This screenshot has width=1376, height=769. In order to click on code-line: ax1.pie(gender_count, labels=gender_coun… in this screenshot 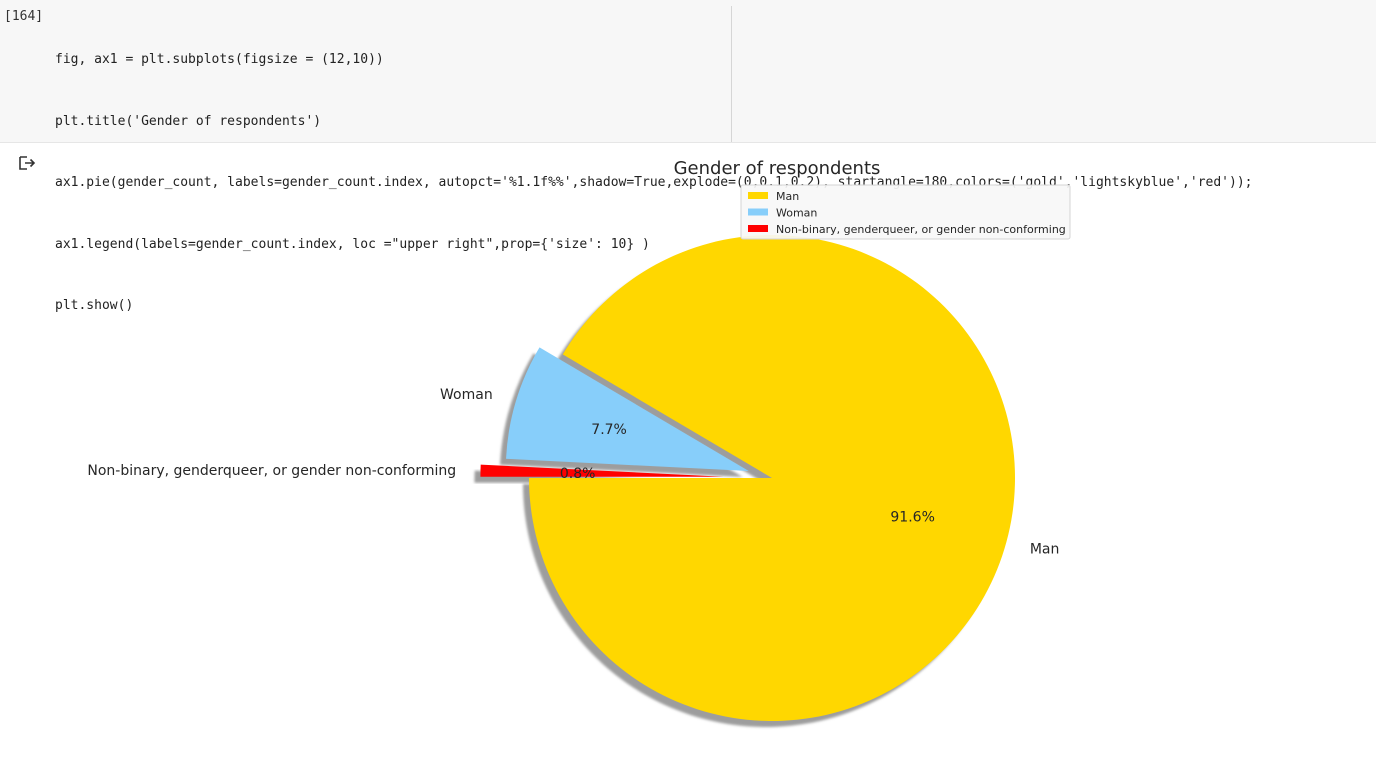, I will do `click(654, 182)`.